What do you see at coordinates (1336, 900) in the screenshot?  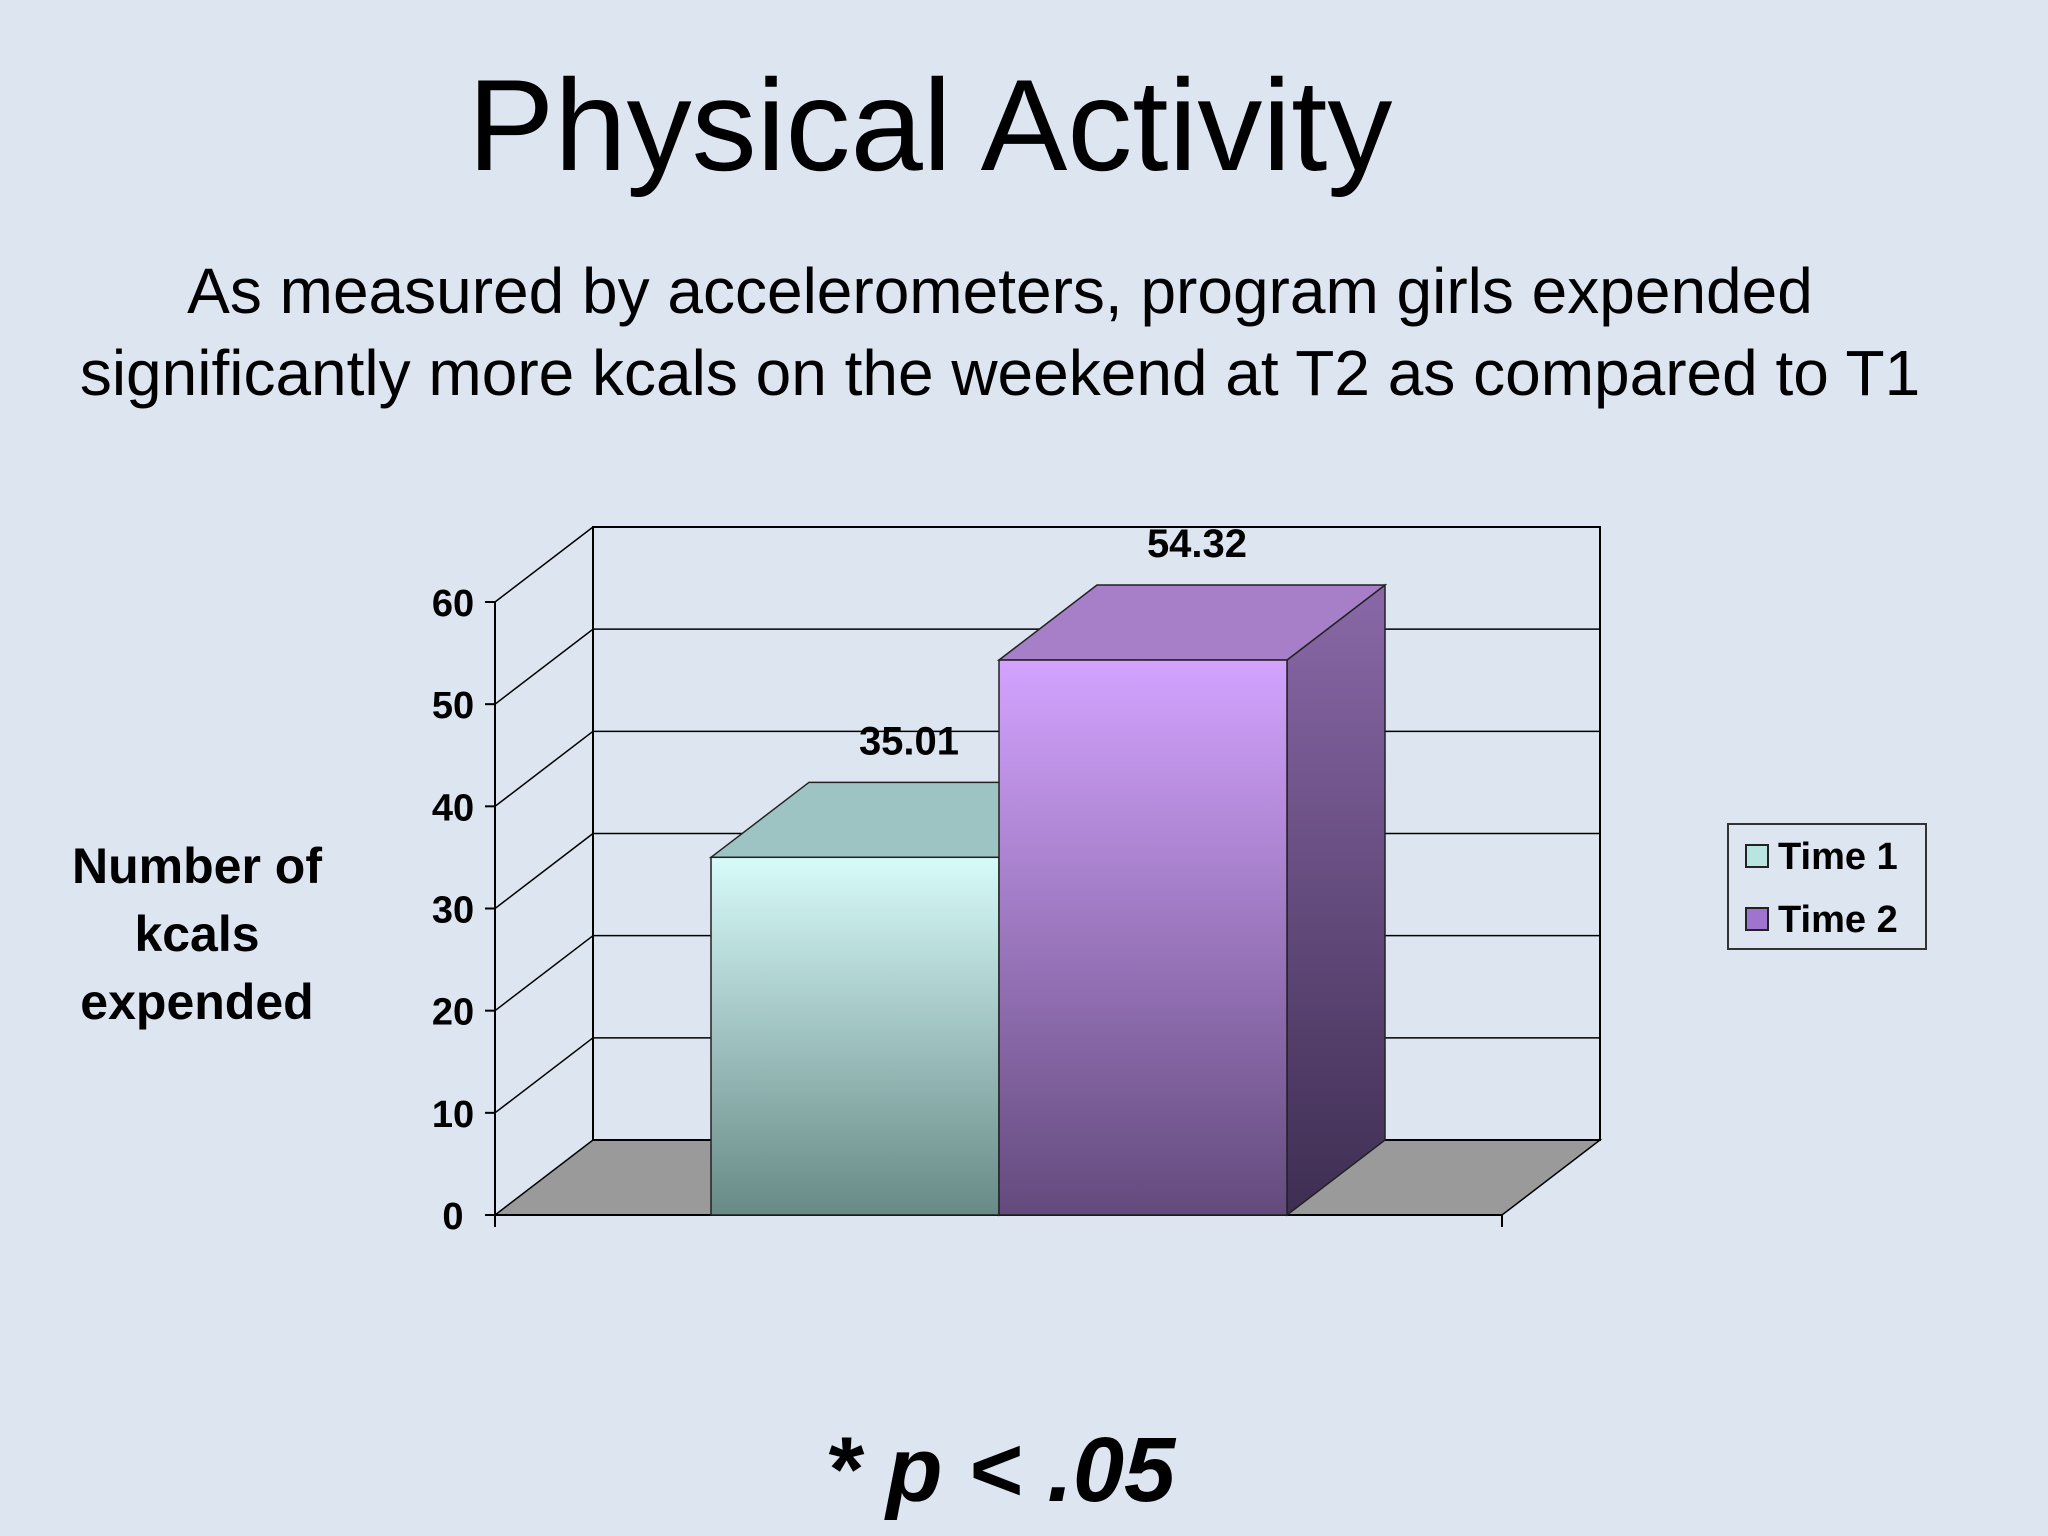 I see `bar-side-face` at bounding box center [1336, 900].